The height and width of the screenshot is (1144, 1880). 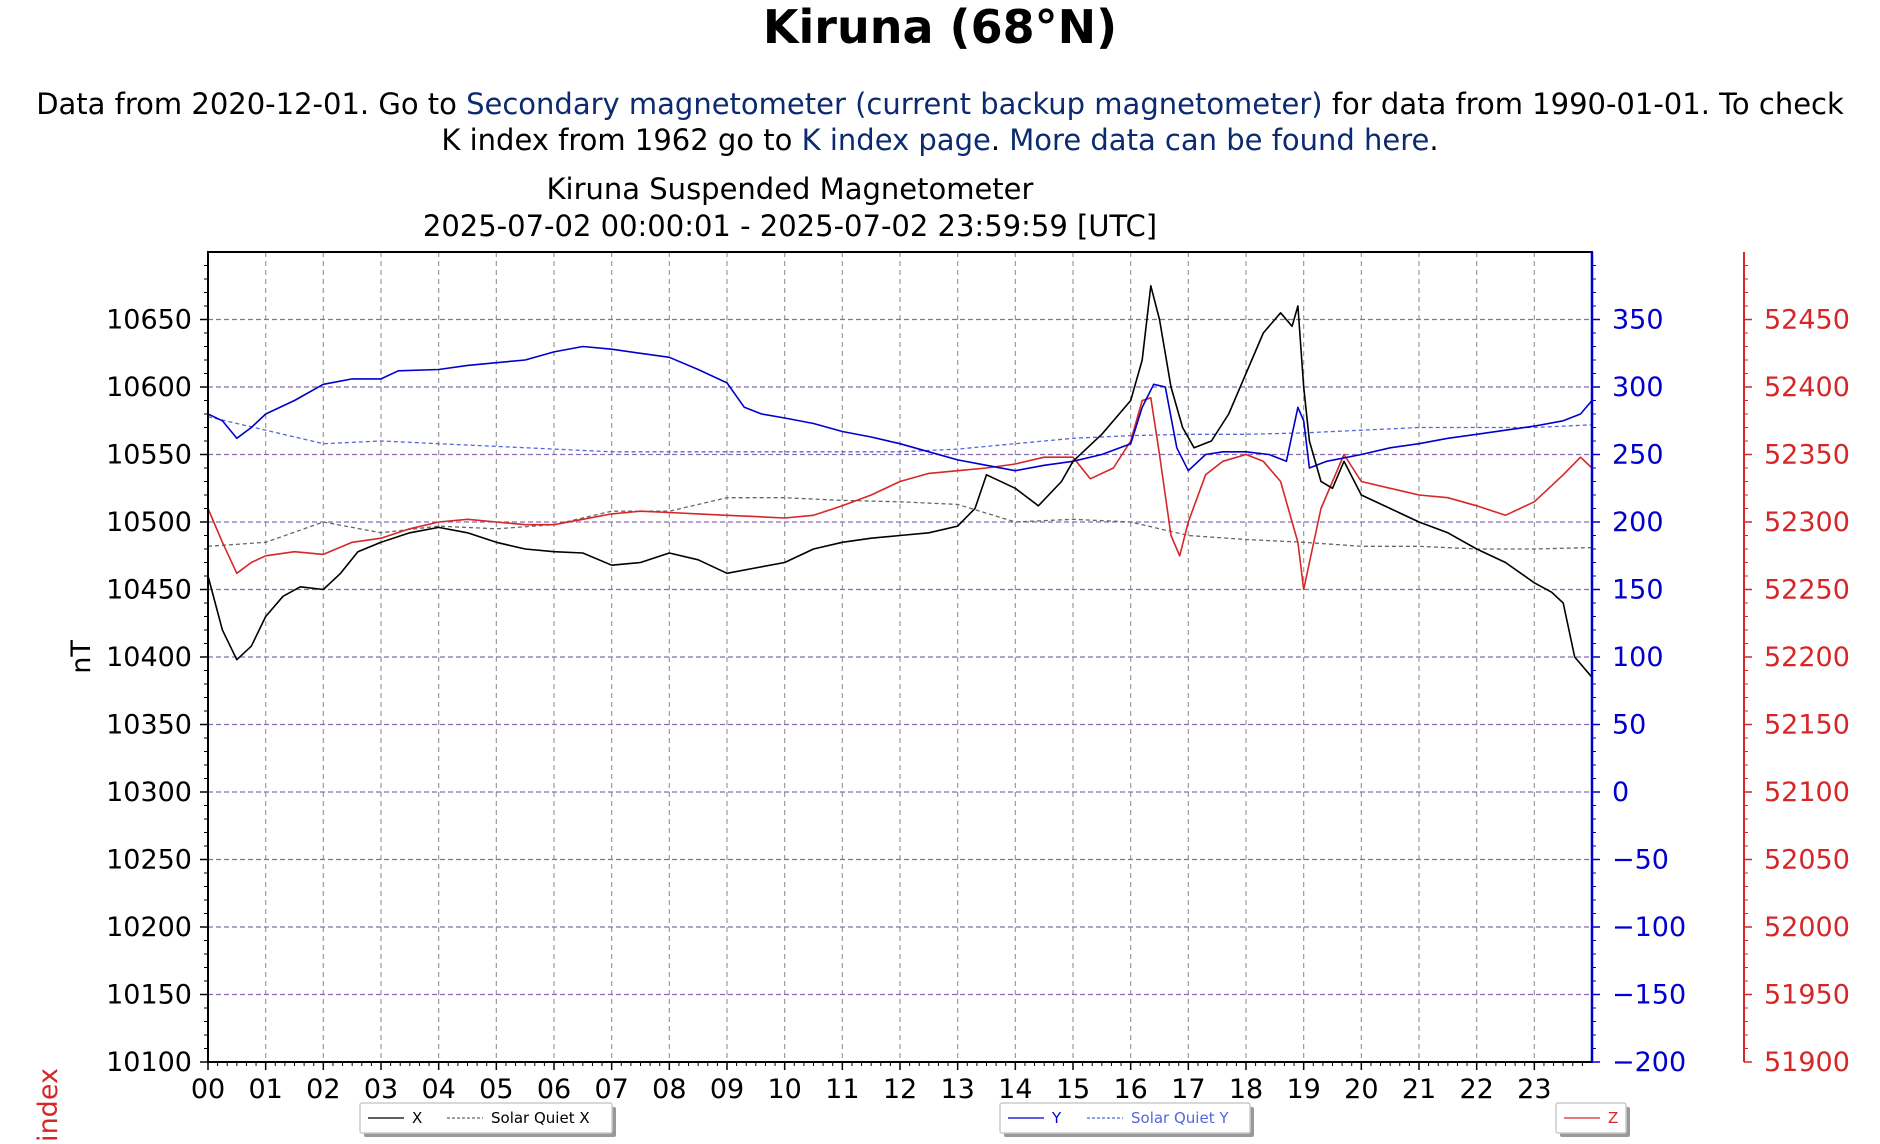 What do you see at coordinates (381, 1089) in the screenshot?
I see `x-tick-label: 03` at bounding box center [381, 1089].